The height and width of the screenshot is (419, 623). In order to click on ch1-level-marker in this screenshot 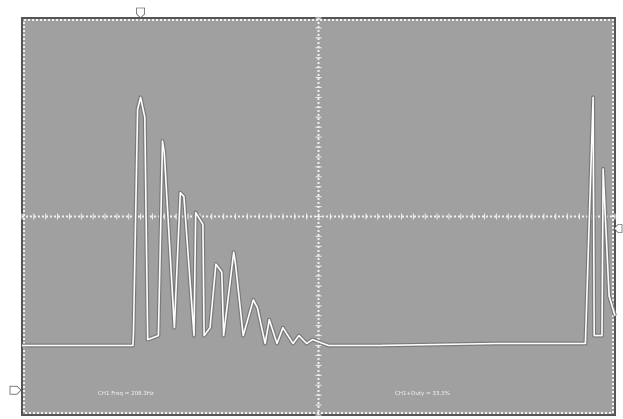, I will do `click(15, 390)`.